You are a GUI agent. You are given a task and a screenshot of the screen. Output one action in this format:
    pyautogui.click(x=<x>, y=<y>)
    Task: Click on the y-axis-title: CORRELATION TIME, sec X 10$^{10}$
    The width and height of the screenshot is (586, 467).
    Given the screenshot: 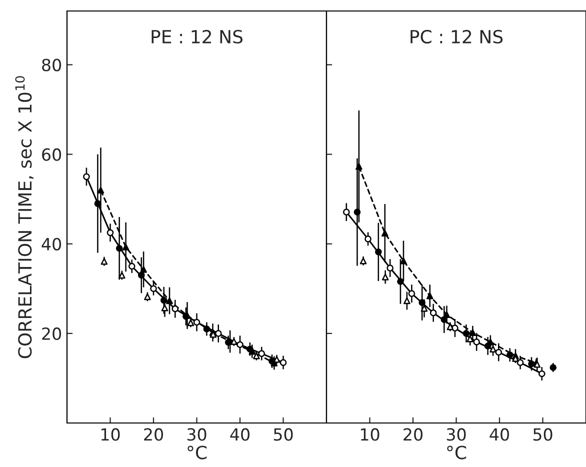 What is the action you would take?
    pyautogui.click(x=24, y=217)
    